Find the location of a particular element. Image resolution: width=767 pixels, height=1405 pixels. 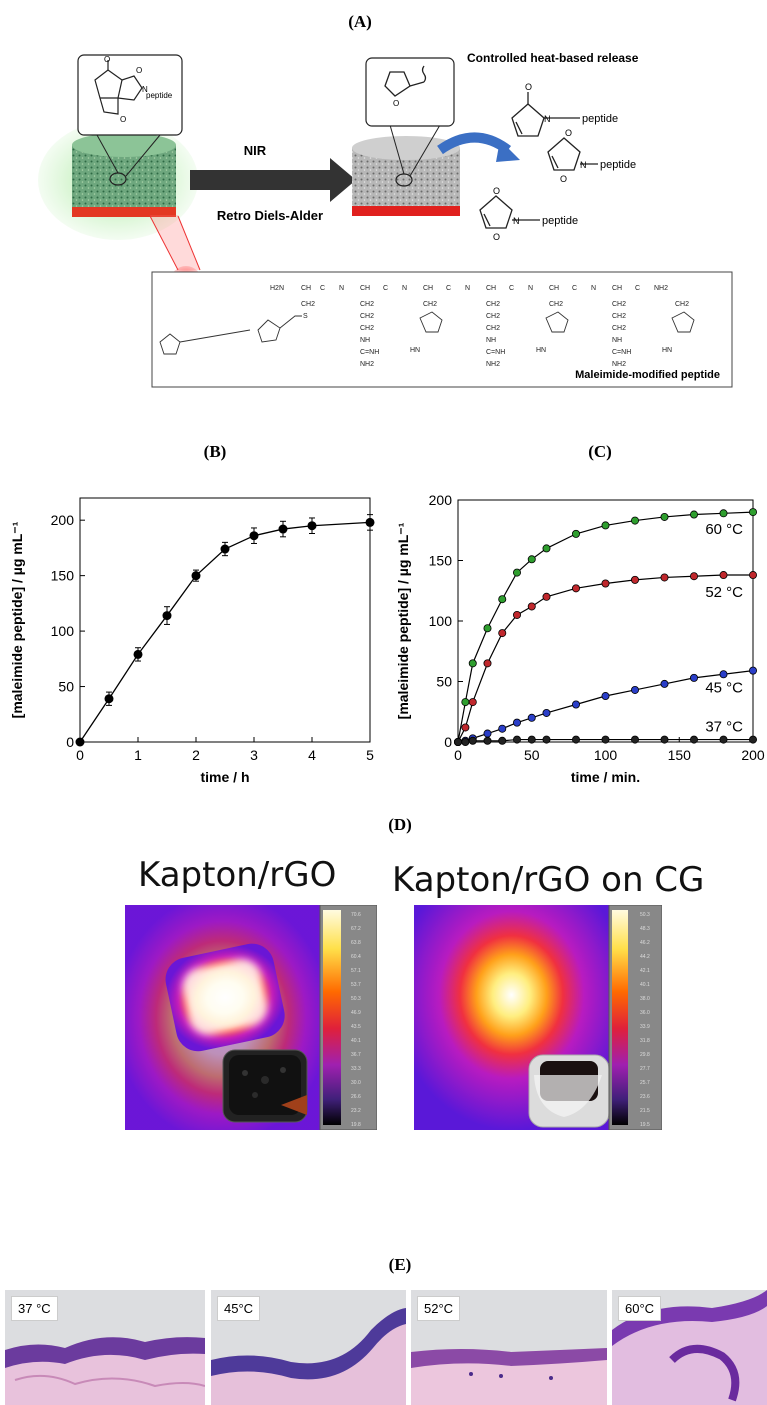

scale-tick-label: 67.2 is located at coordinates (356, 929).